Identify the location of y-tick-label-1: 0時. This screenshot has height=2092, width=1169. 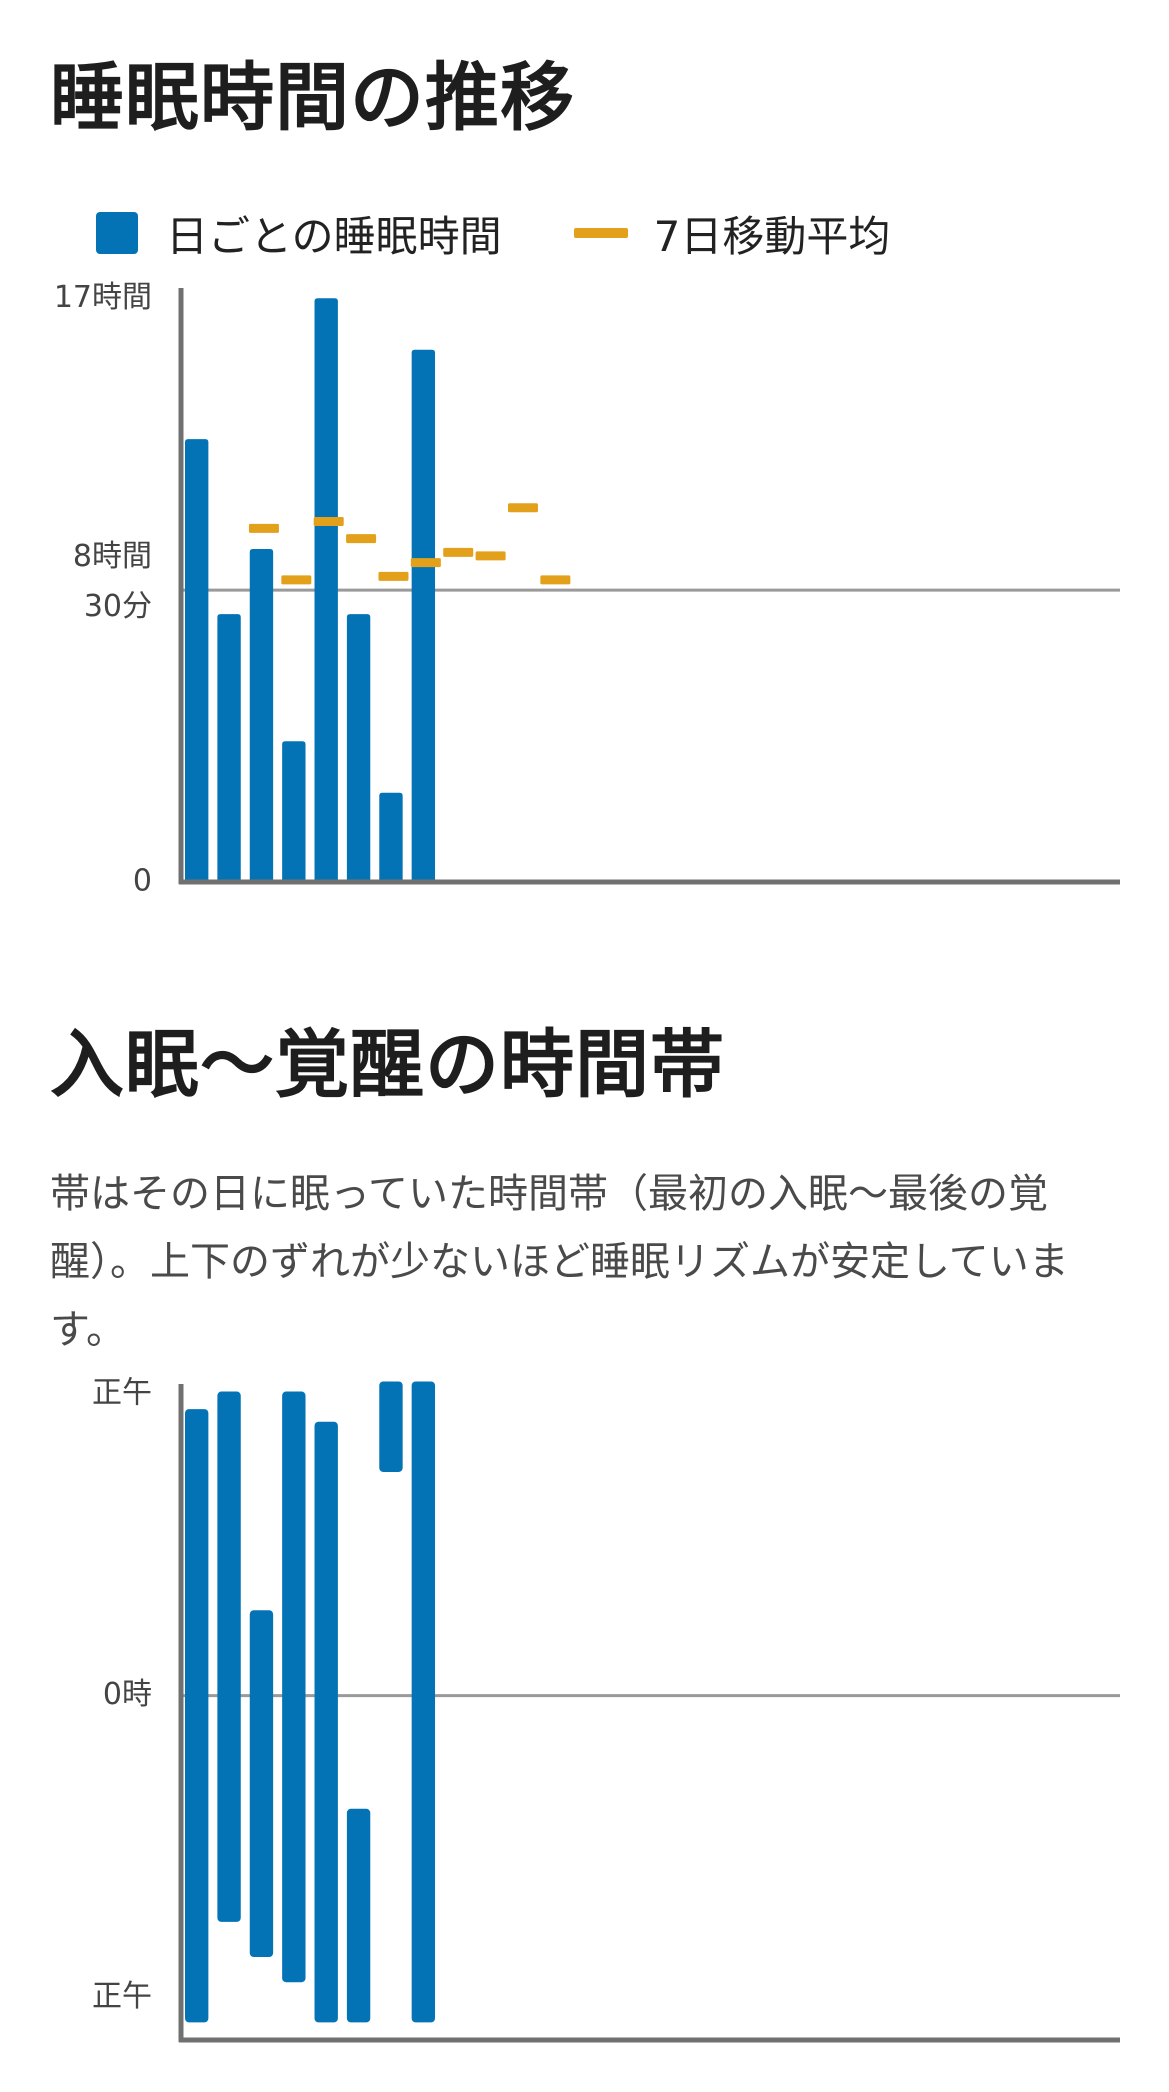
(127, 1694).